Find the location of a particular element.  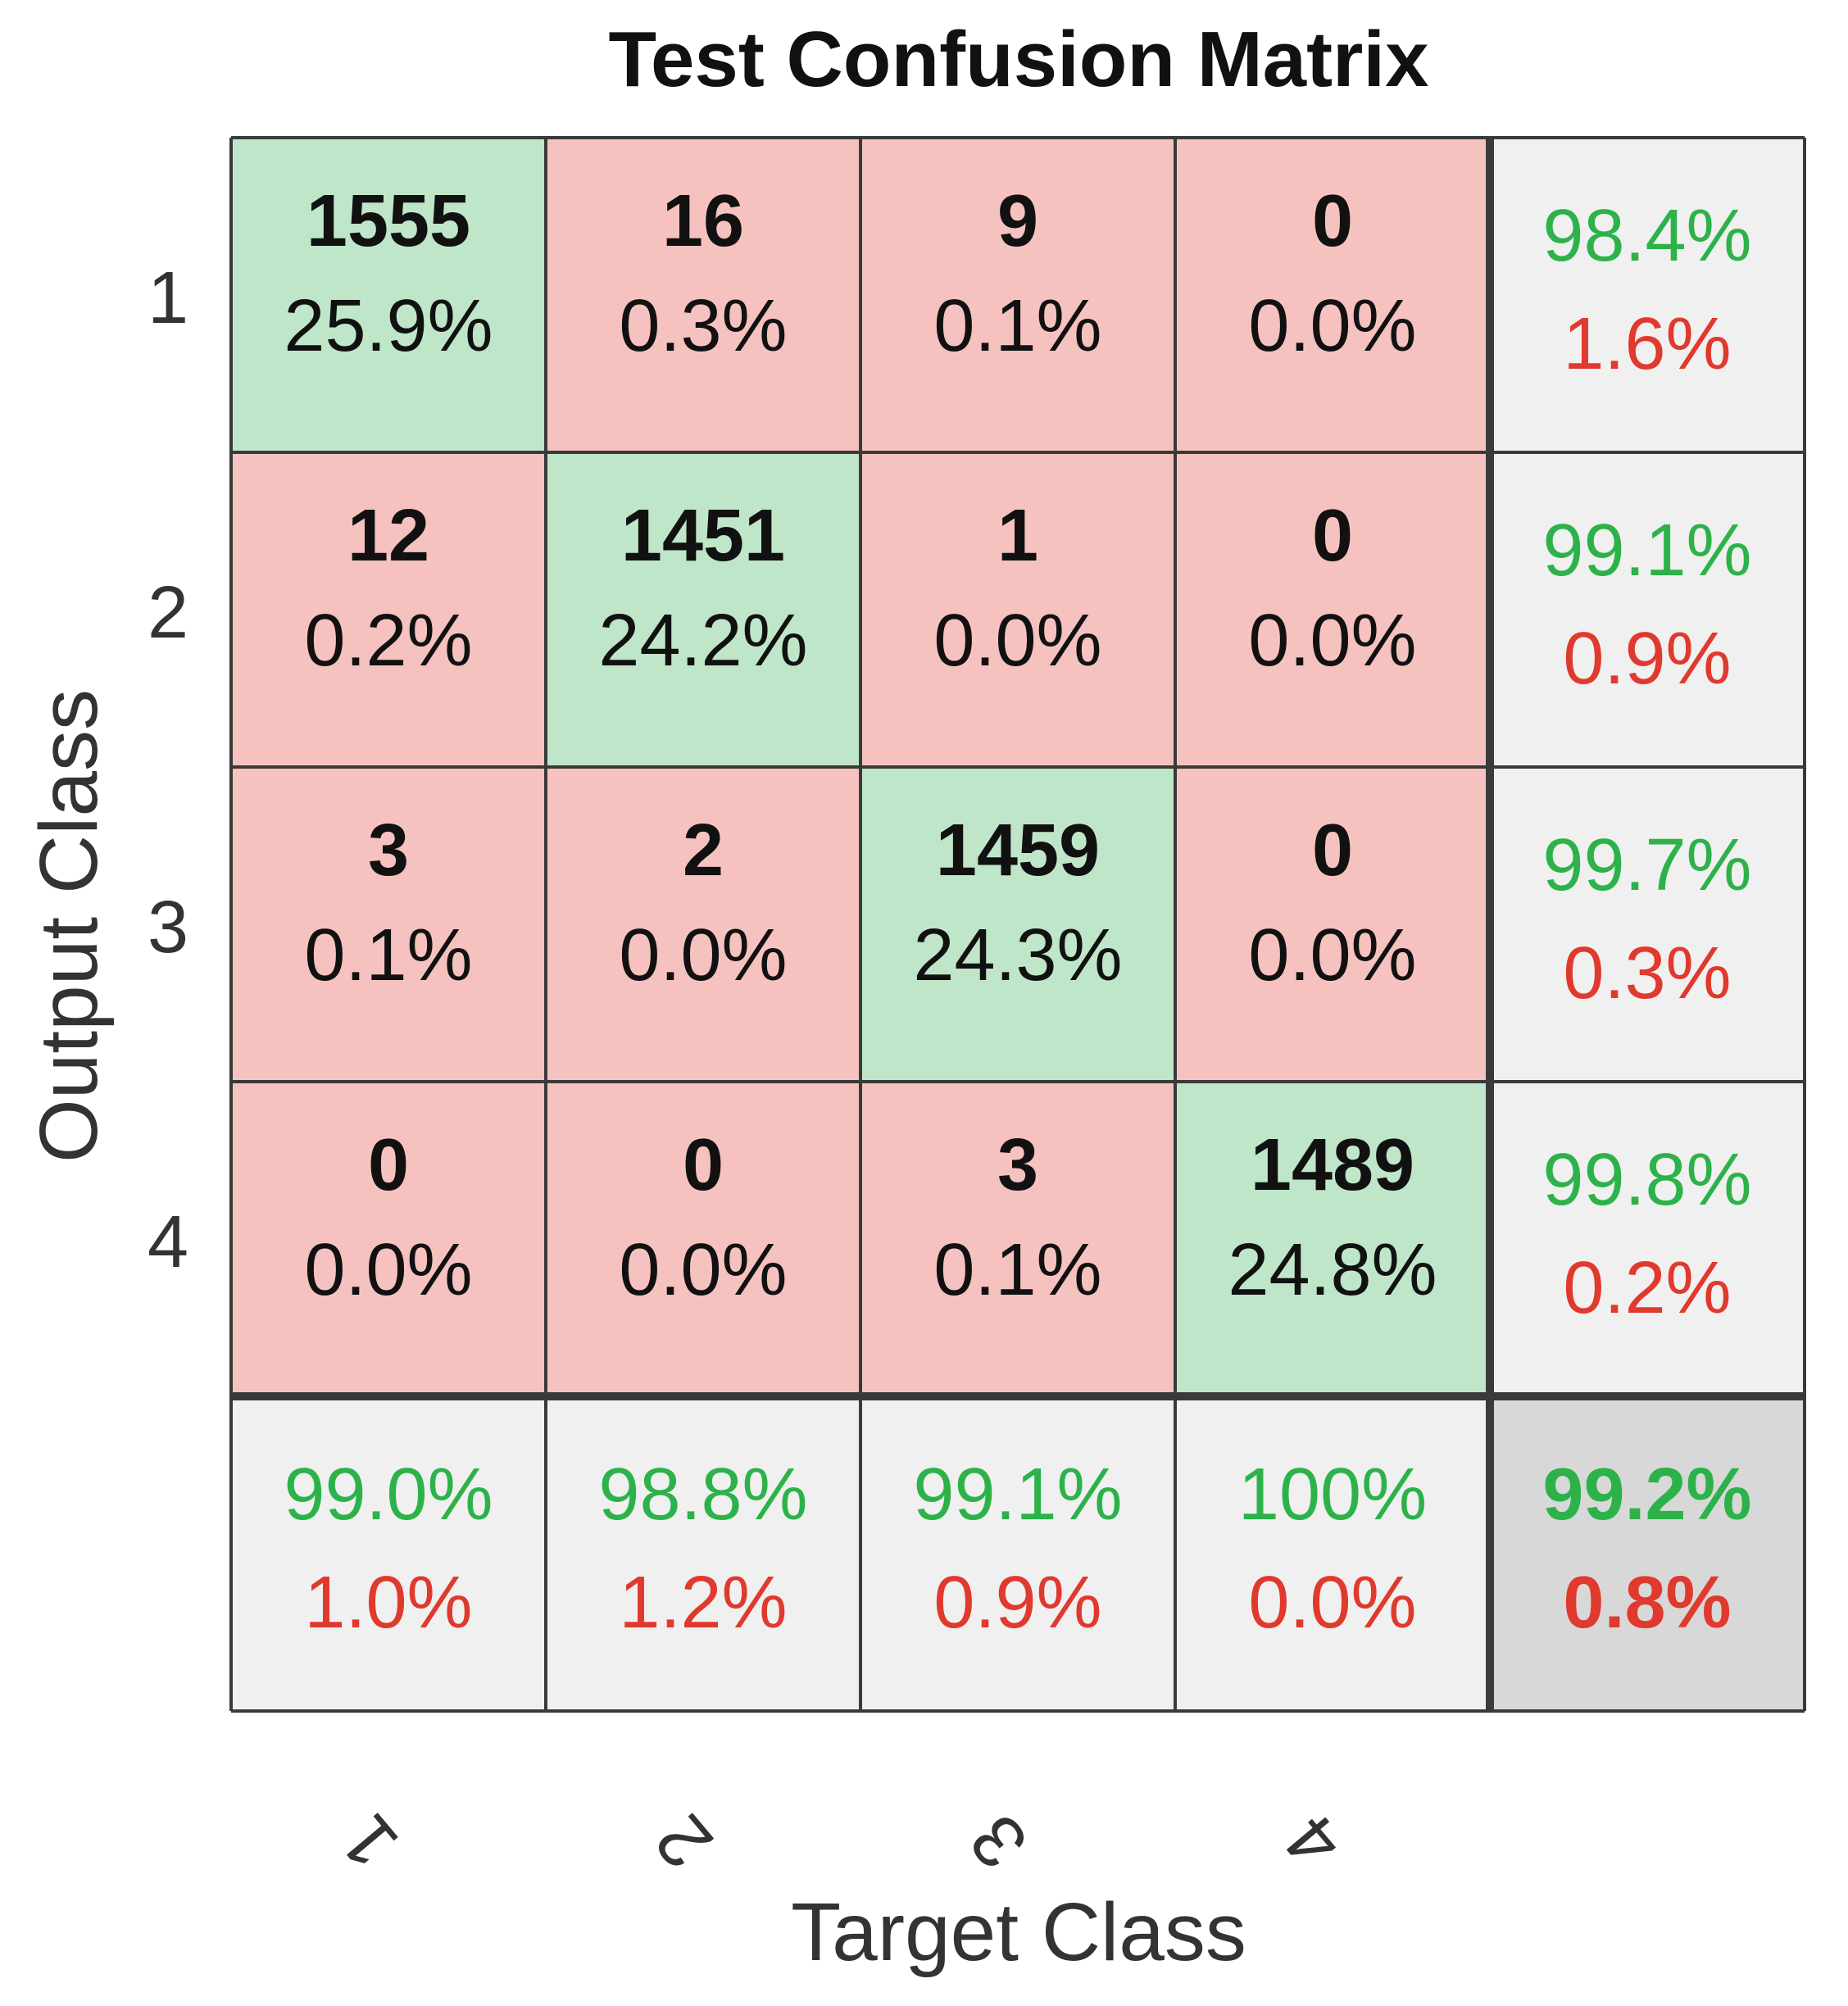

row-error-label: 0.2% is located at coordinates (1647, 1288).